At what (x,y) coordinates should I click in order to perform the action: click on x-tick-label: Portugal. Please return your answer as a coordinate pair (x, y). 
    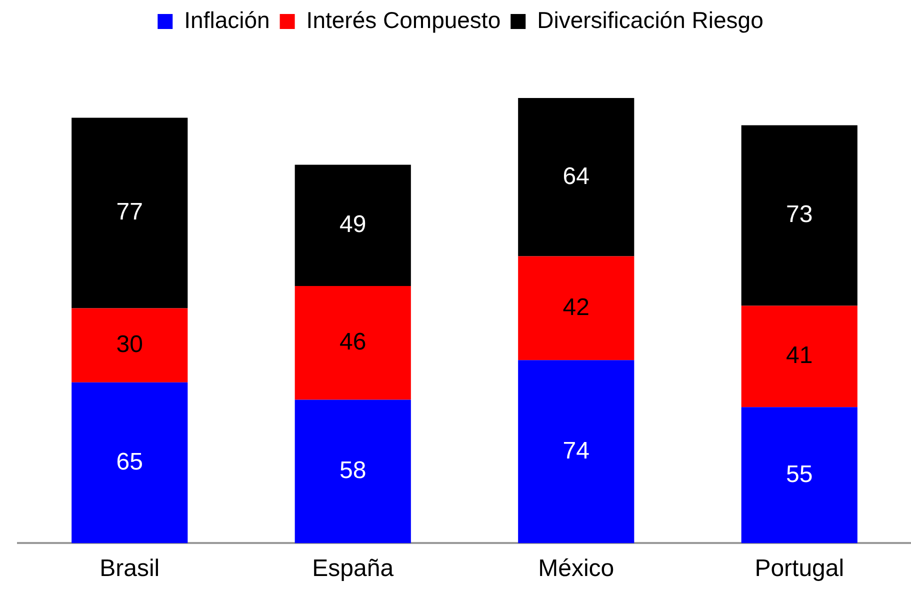
    Looking at the image, I should click on (799, 568).